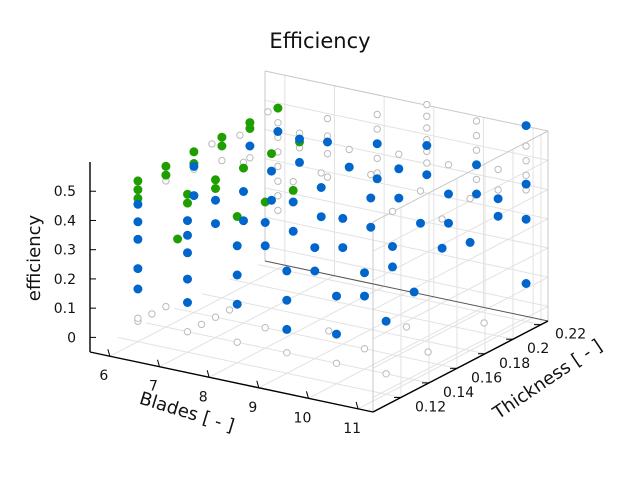  Describe the element at coordinates (103, 376) in the screenshot. I see `x-tick-label: 6` at that location.